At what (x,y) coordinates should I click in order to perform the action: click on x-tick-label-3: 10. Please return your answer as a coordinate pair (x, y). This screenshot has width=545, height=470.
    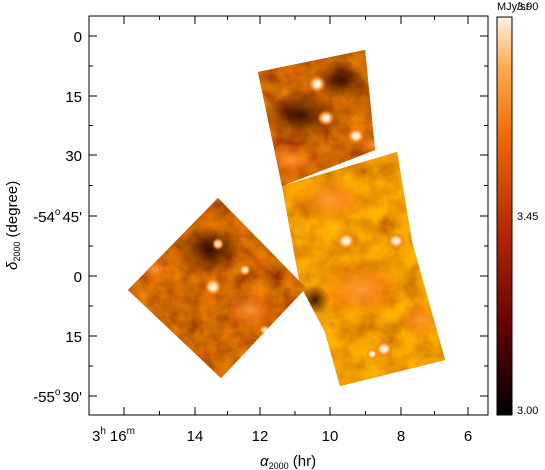
    Looking at the image, I should click on (330, 436).